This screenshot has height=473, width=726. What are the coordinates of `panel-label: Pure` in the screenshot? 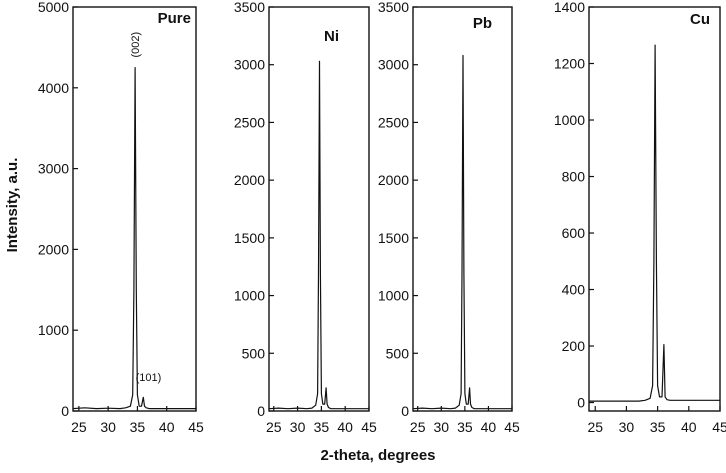 It's located at (174, 18).